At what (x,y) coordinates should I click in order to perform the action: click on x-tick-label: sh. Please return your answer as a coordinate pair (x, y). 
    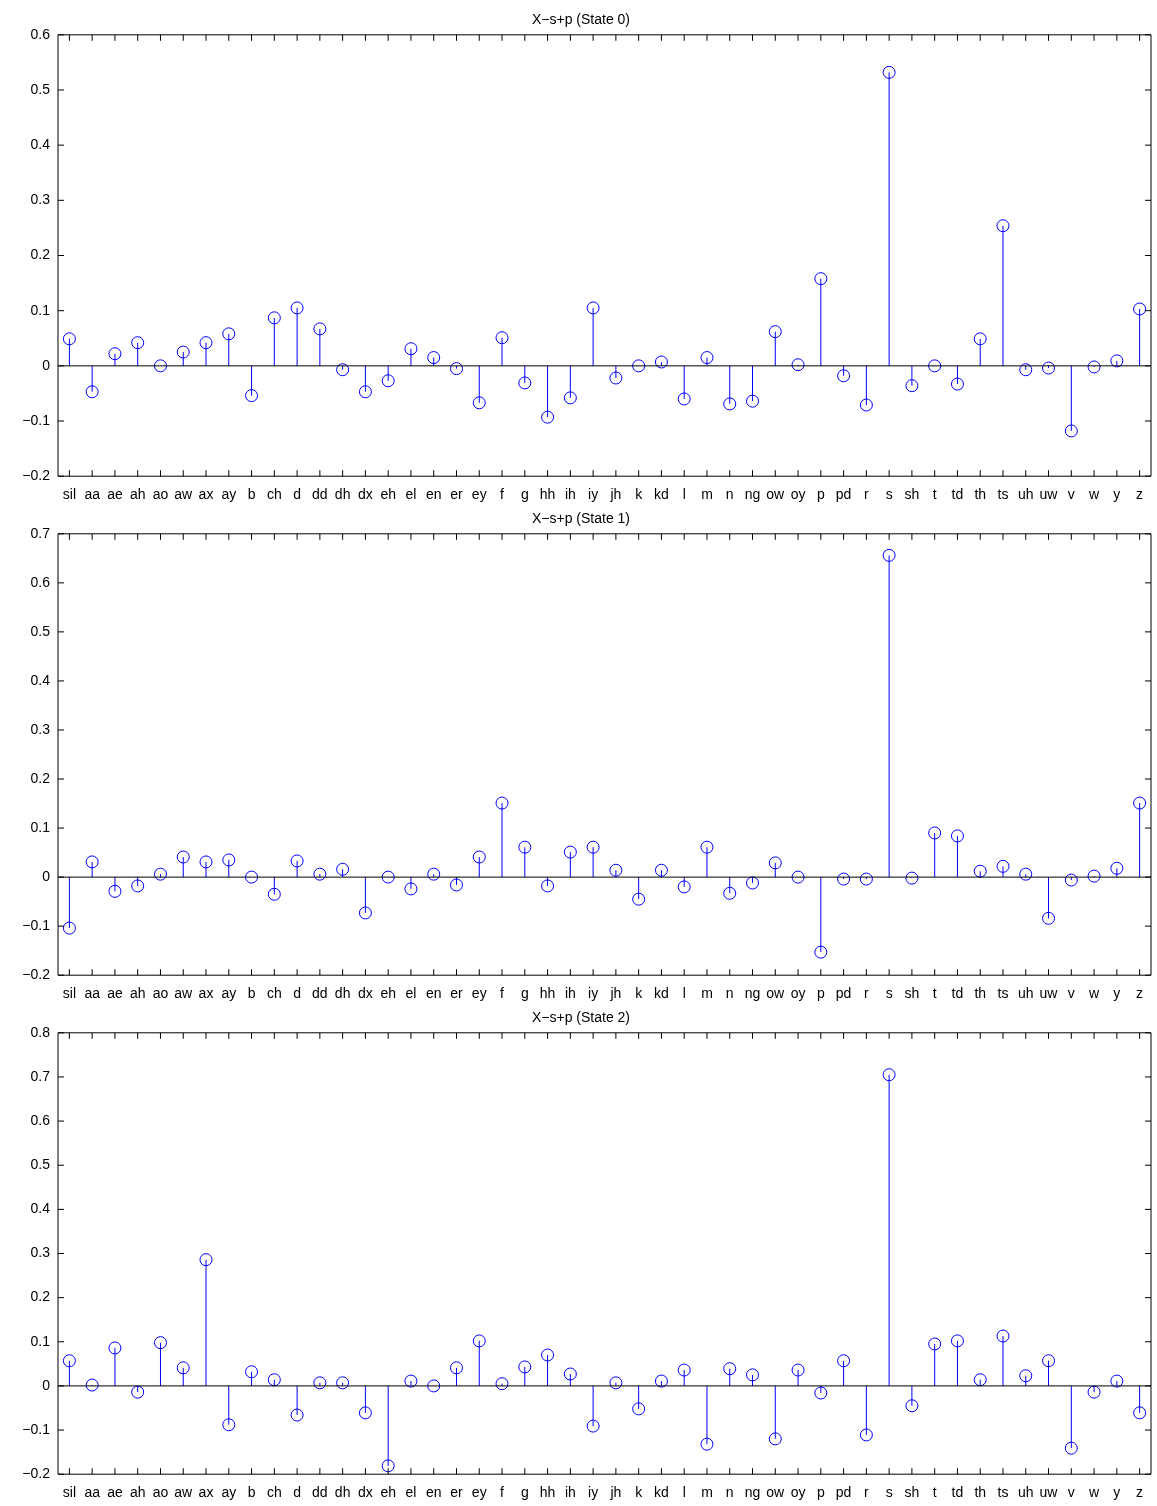
    Looking at the image, I should click on (912, 494).